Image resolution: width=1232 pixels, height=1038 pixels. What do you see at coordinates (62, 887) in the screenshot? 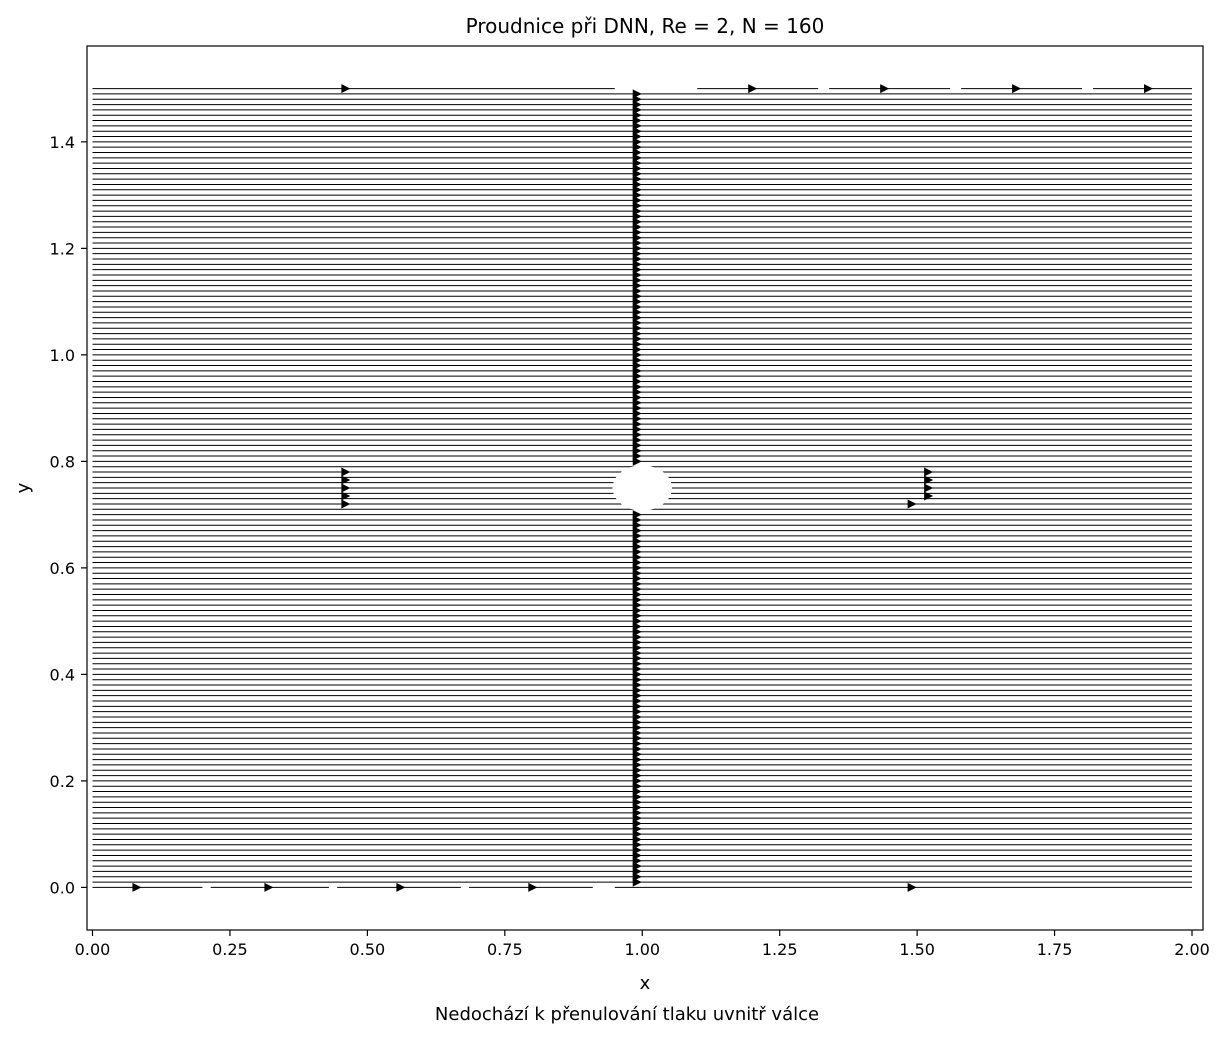
I see `y-tick-label: 0.0` at bounding box center [62, 887].